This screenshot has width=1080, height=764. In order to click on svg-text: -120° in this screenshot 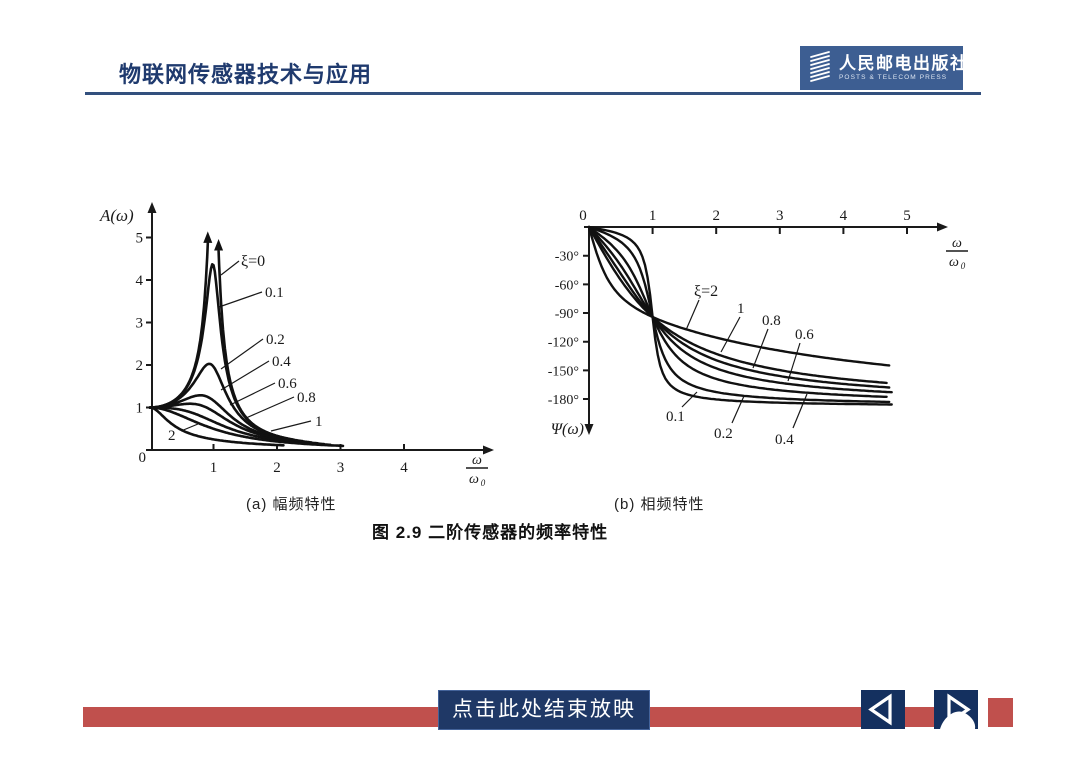, I will do `click(563, 343)`.